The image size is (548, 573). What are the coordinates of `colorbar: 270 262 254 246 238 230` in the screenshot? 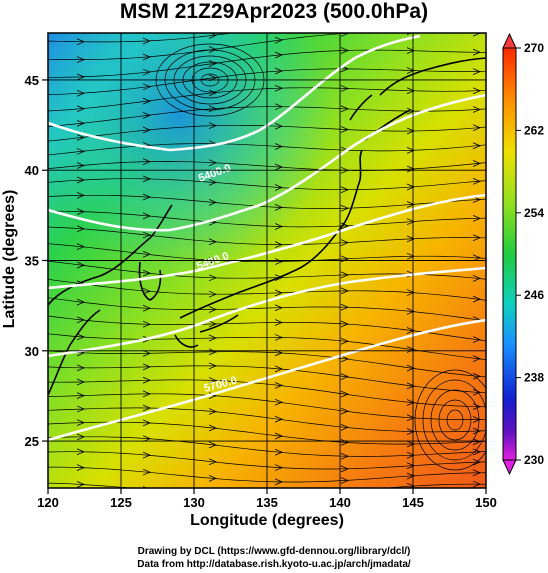 It's located at (523, 254).